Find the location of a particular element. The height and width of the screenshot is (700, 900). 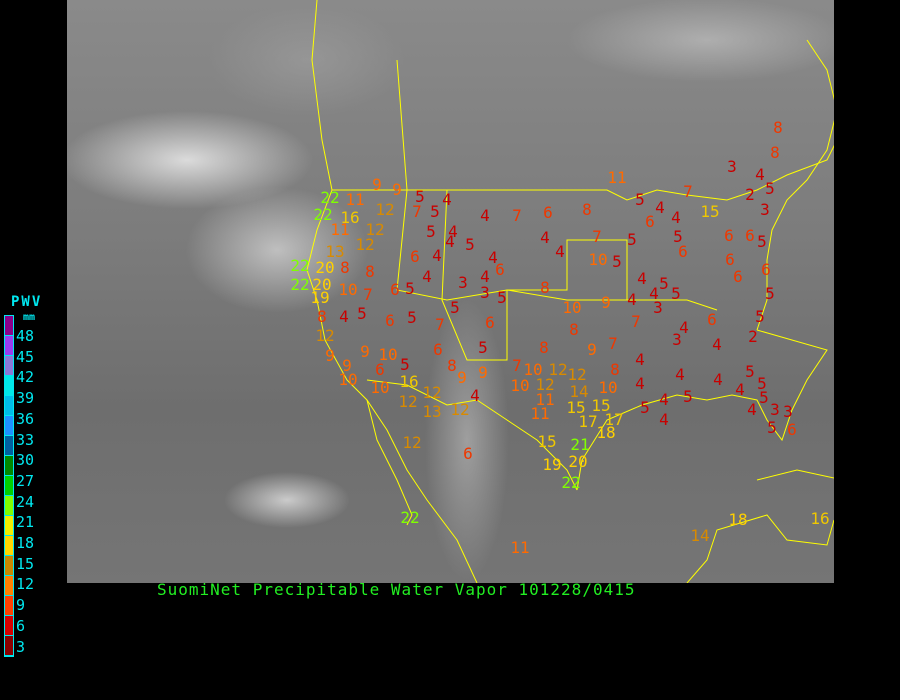

station-pwv-value: 16 is located at coordinates (820, 518).